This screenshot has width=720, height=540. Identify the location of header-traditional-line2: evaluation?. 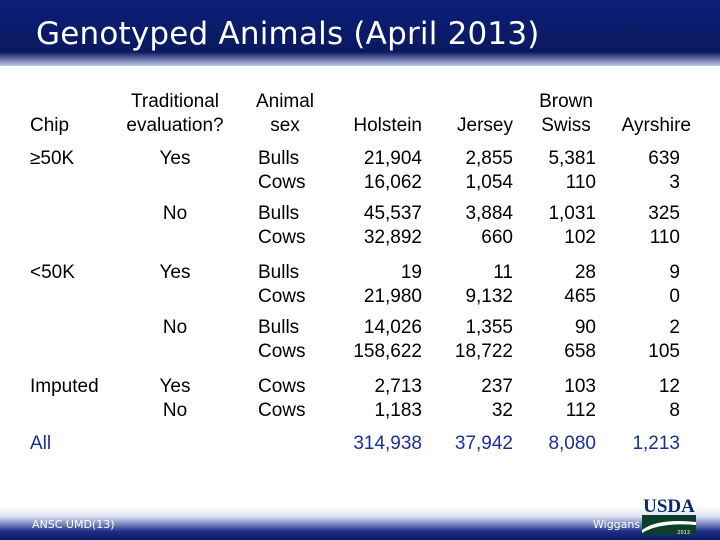
(175, 125).